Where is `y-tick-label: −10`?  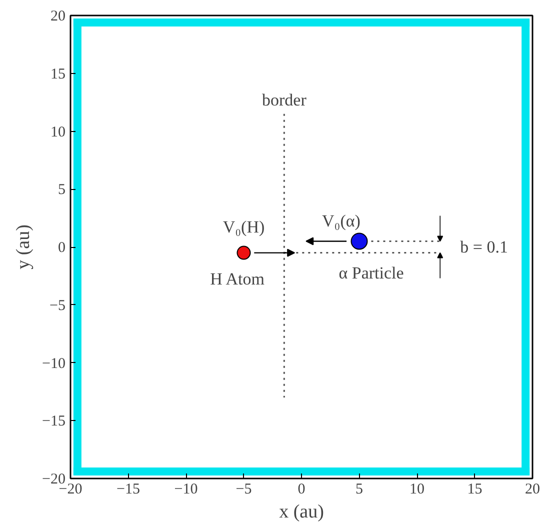 y-tick-label: −10 is located at coordinates (54, 364).